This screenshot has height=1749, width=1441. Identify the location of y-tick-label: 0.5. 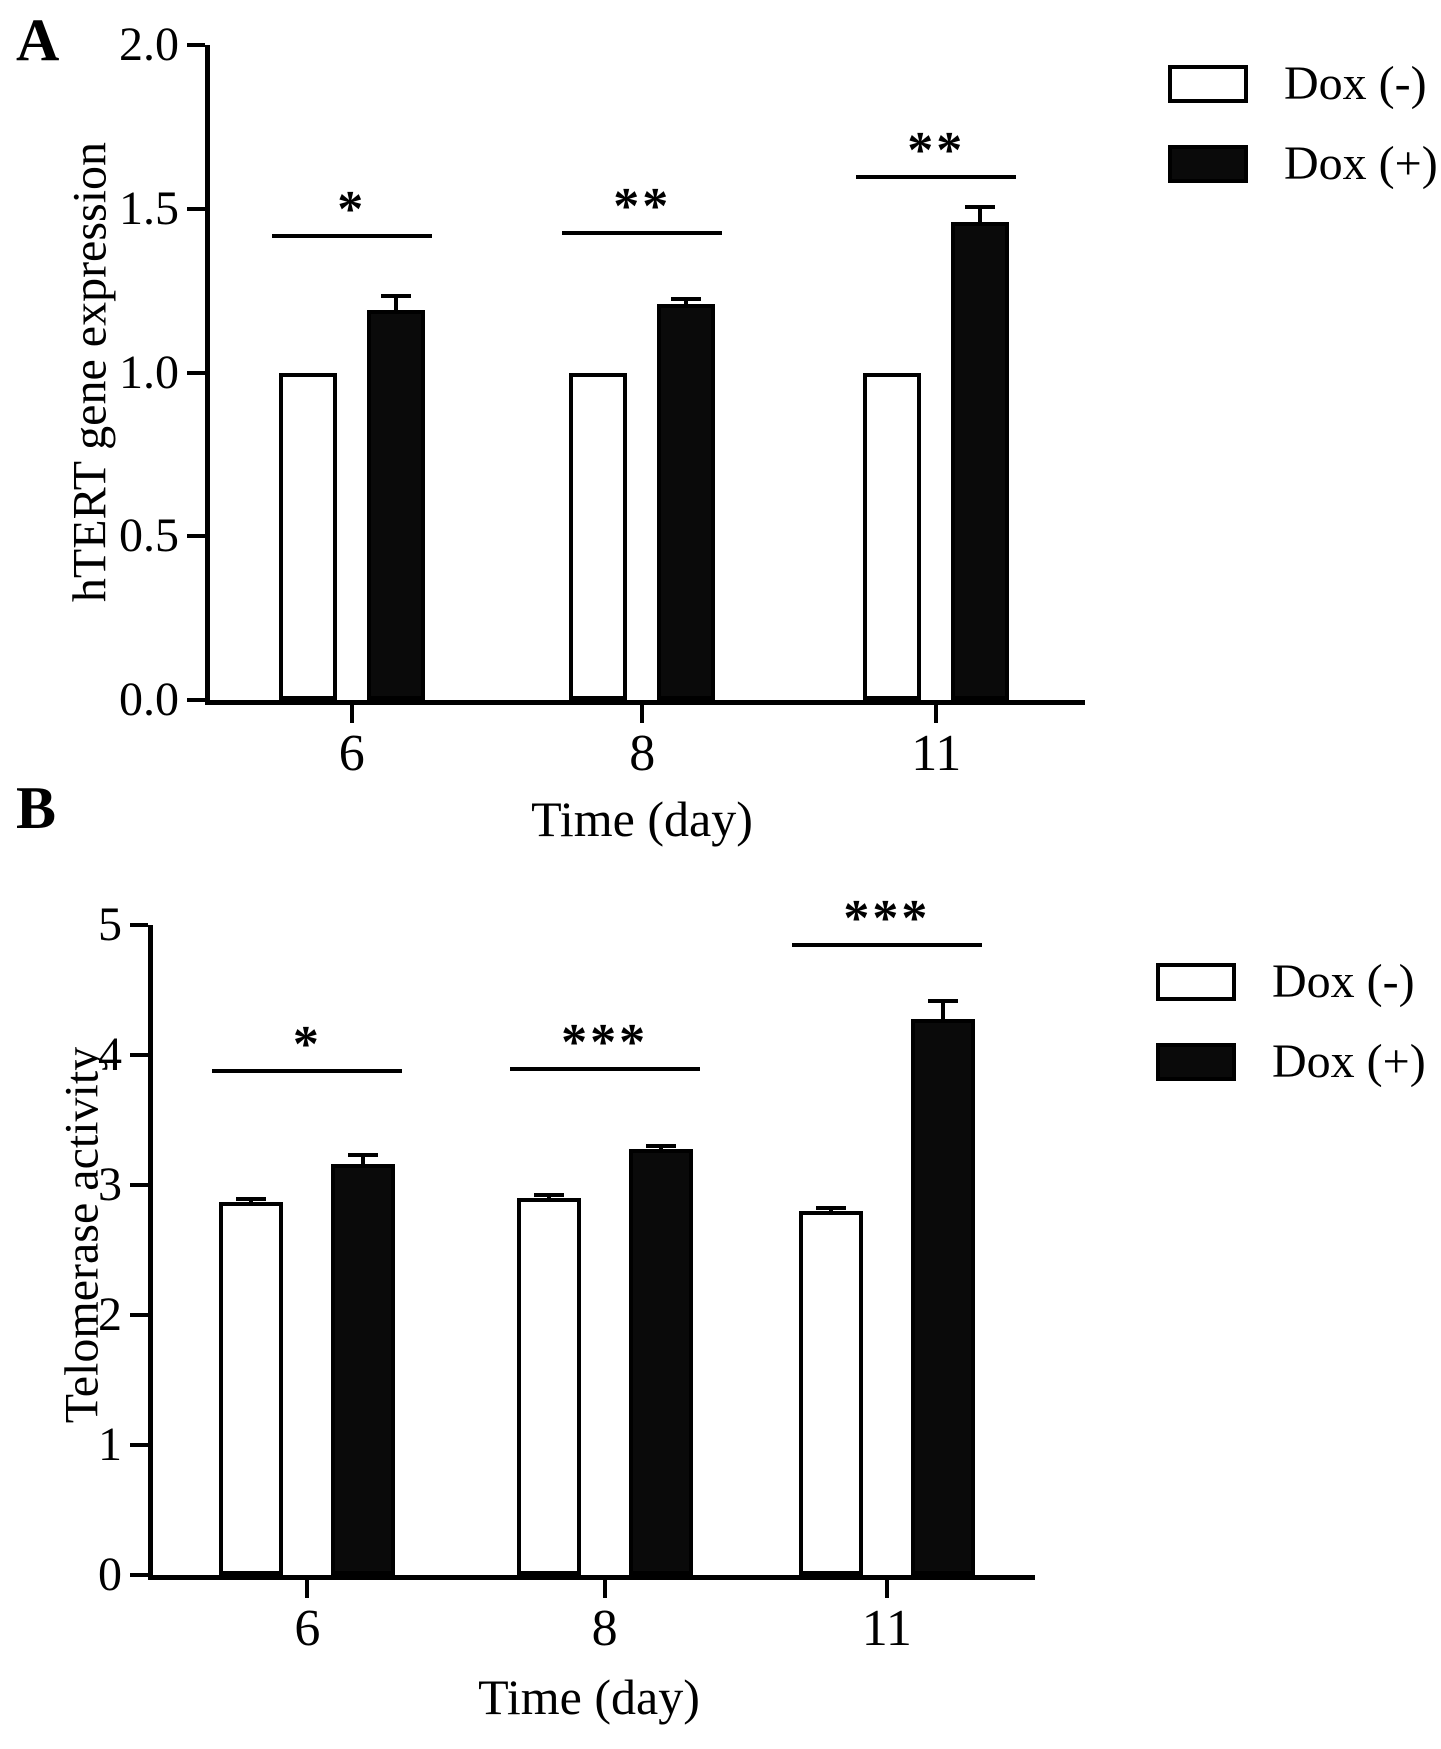
(149, 536).